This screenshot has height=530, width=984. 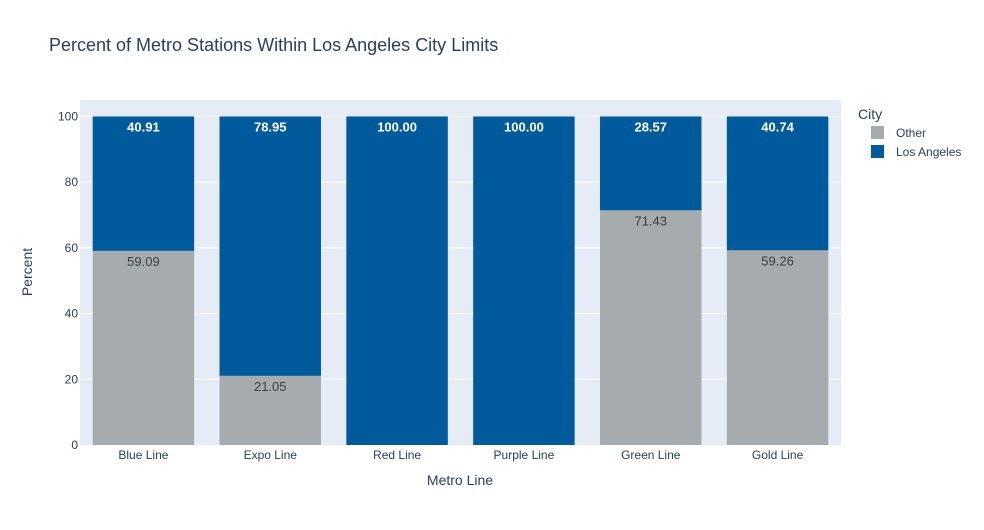 I want to click on legend-label-other: Other, so click(x=911, y=133).